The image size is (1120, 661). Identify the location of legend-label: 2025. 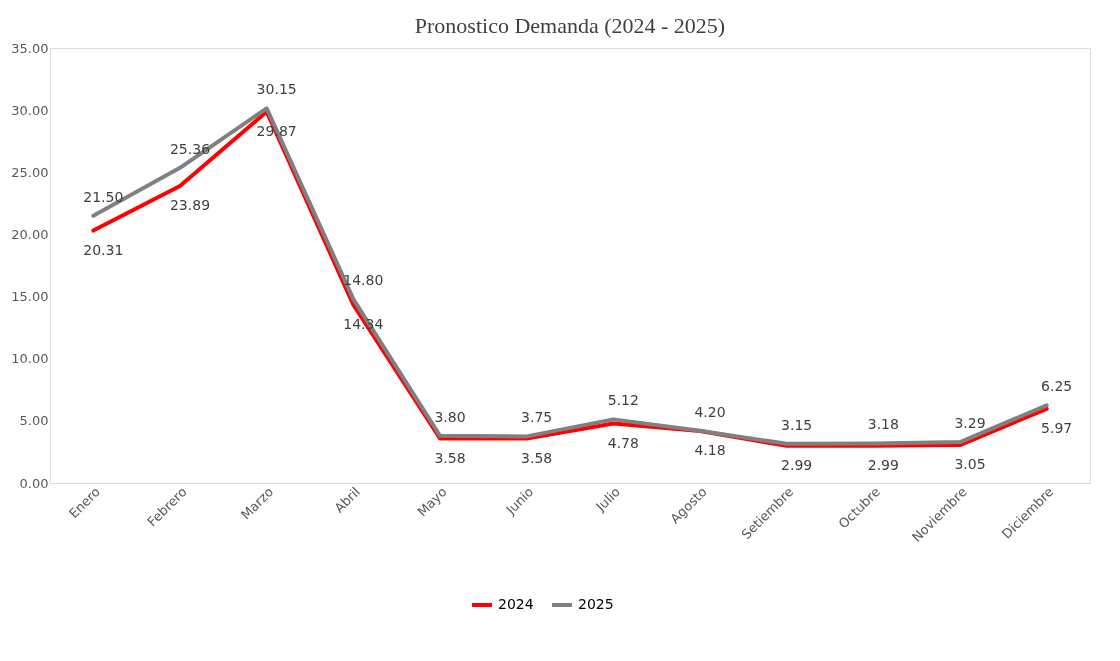
(596, 604).